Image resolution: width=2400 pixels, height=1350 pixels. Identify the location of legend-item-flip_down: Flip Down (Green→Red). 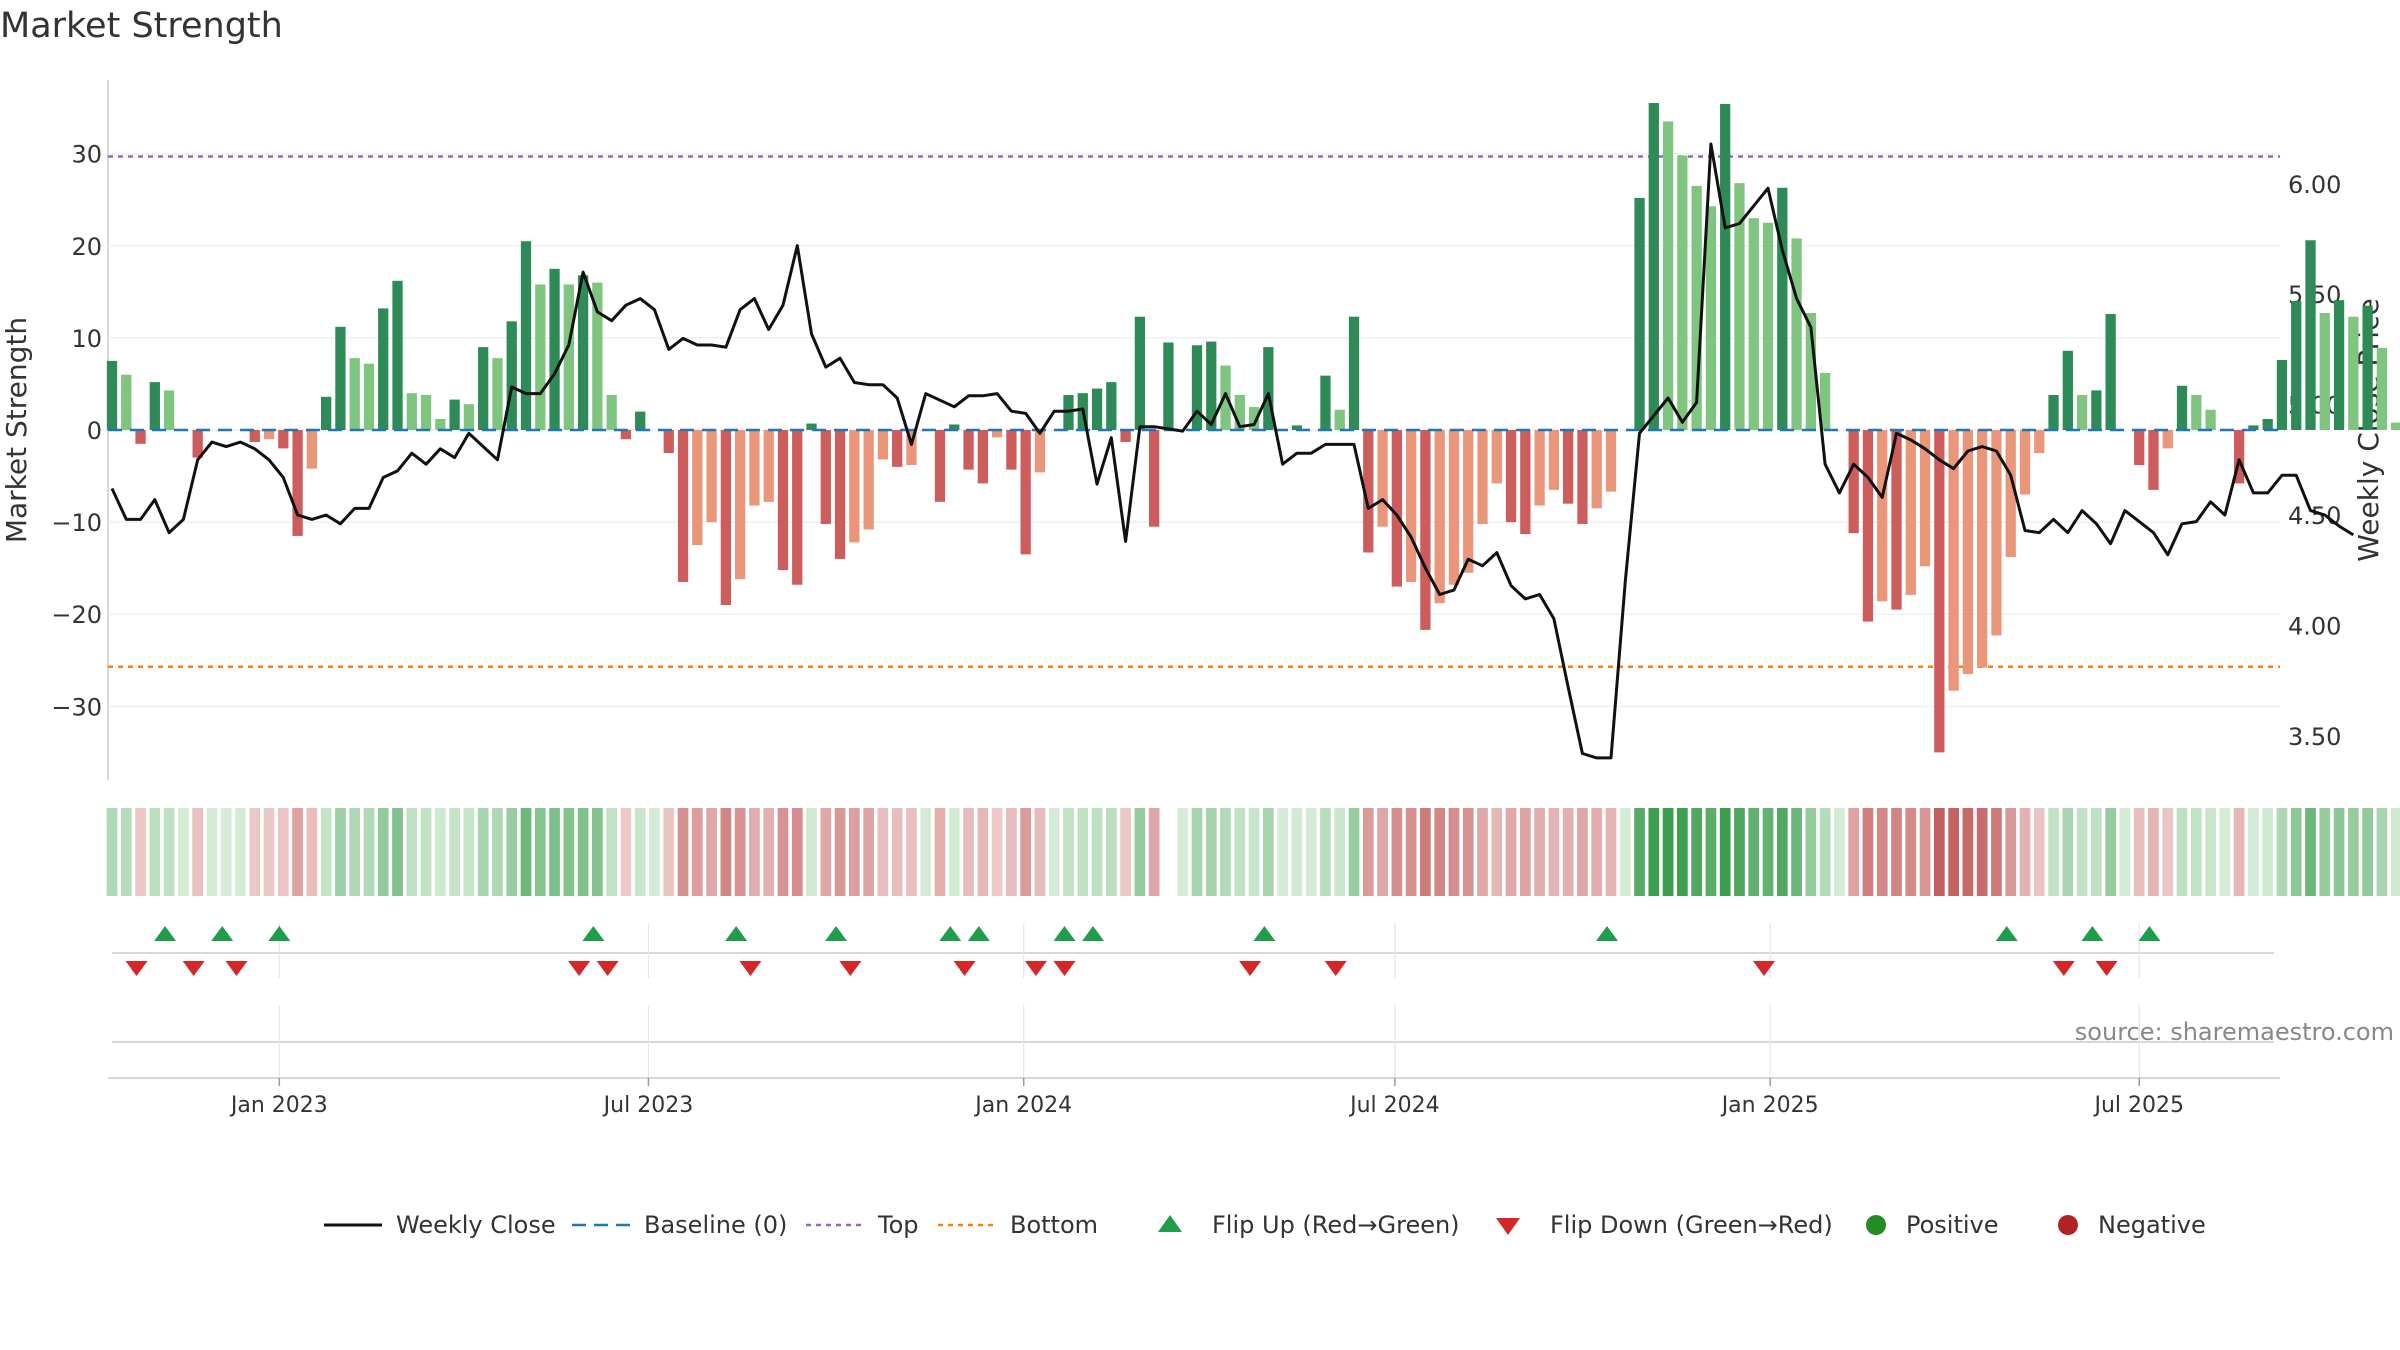
(1664, 1225).